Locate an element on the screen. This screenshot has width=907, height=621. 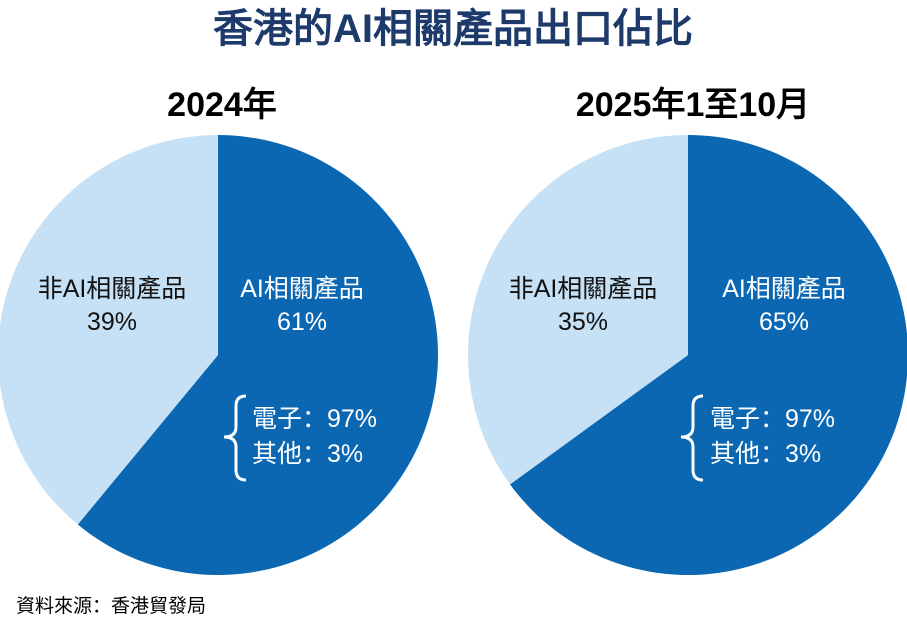
pie-slice-non-ai is located at coordinates (578, 310).